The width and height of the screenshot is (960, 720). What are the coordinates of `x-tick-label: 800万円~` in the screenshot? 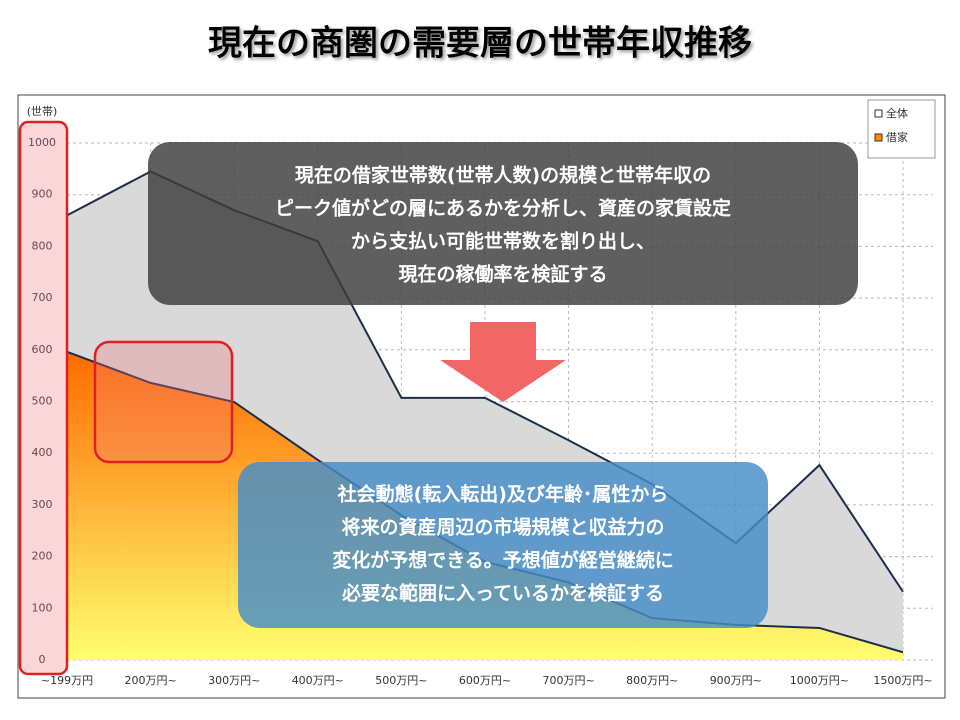 It's located at (652, 680).